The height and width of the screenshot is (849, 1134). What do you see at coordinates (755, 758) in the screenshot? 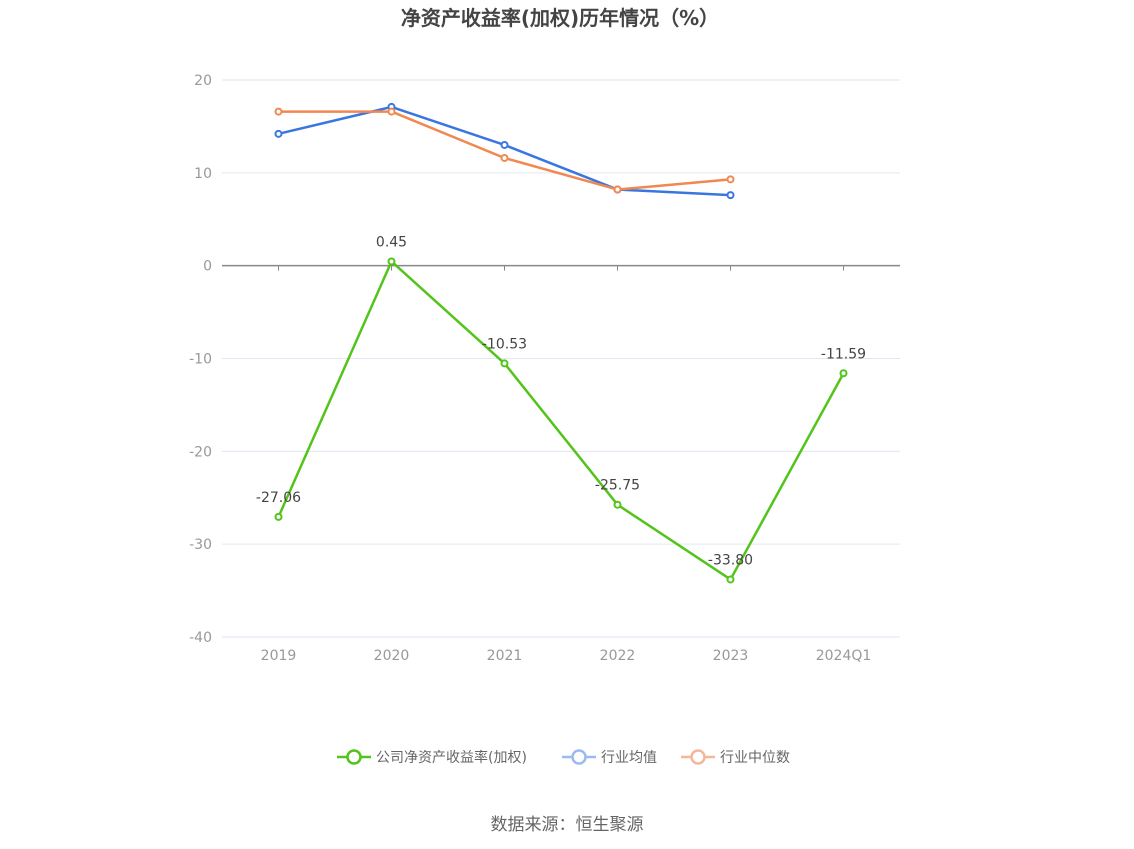
I see `legend-label: 行业中位数` at bounding box center [755, 758].